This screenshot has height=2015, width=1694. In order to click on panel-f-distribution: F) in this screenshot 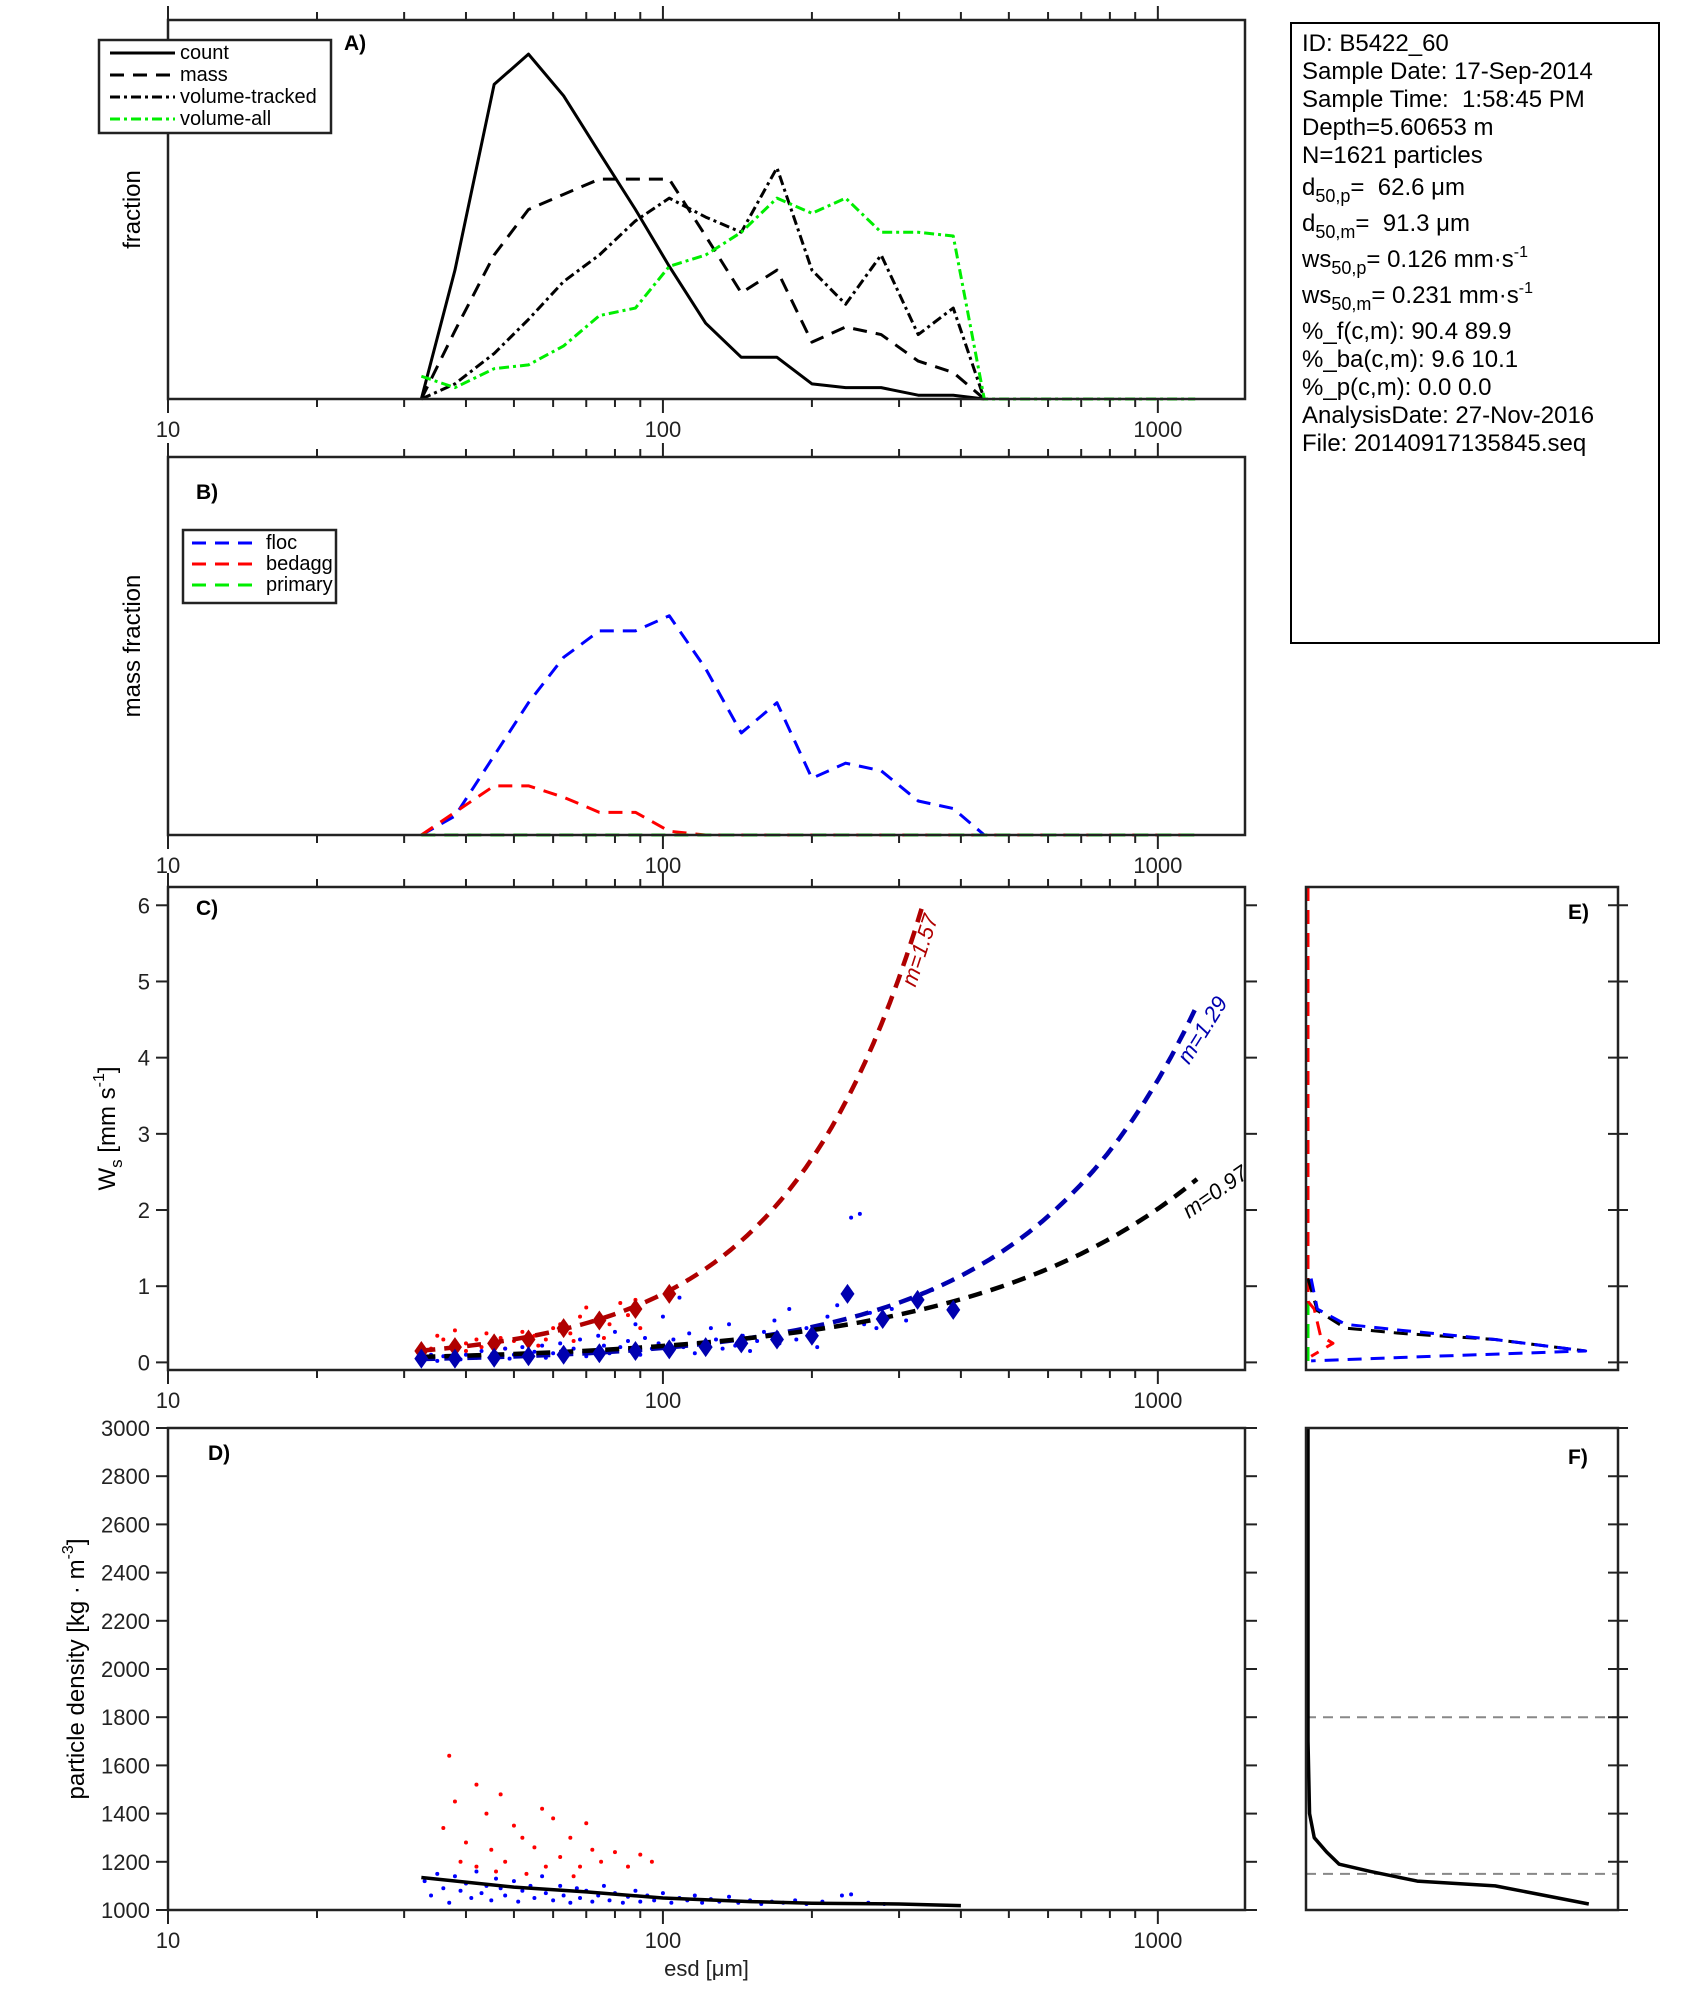, I will do `click(1466, 1669)`.